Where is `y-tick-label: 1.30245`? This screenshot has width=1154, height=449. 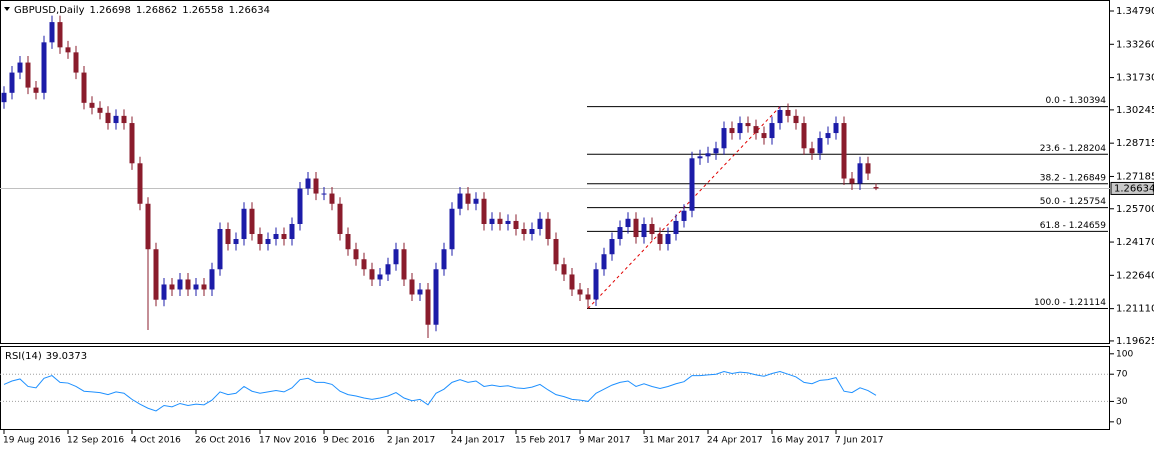 y-tick-label: 1.30245 is located at coordinates (1135, 110).